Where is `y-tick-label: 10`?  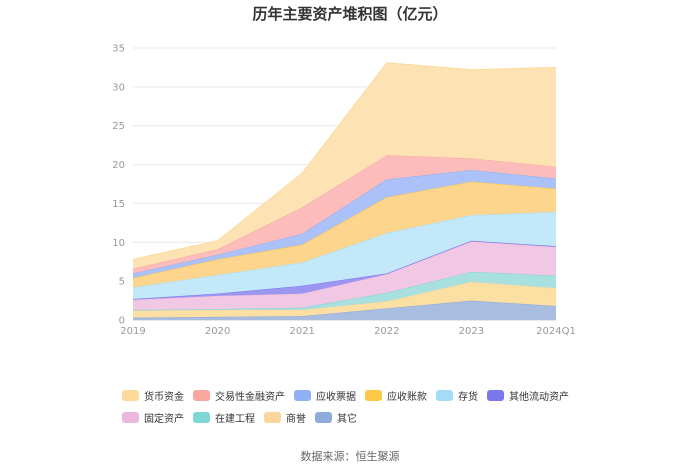 y-tick-label: 10 is located at coordinates (118, 243).